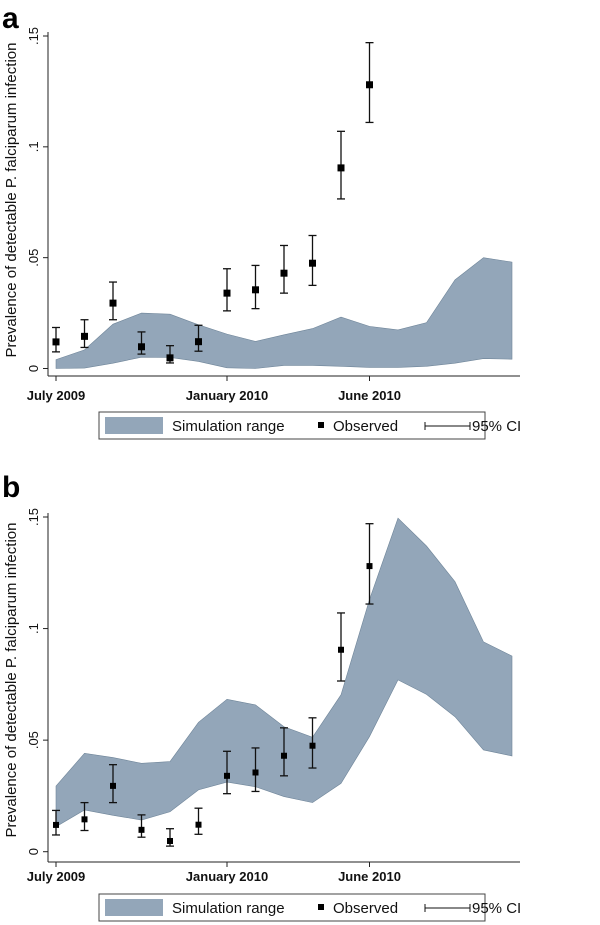 Image resolution: width=600 pixels, height=925 pixels. Describe the element at coordinates (284, 313) in the screenshot. I see `simulation-range-band` at that location.